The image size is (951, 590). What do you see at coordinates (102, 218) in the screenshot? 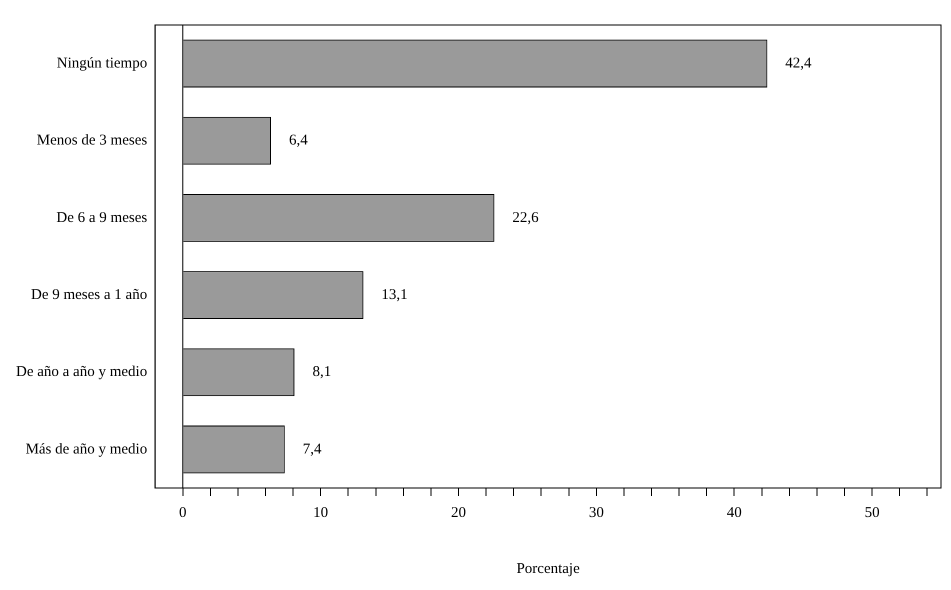
I see `y-tick-label: De 6 a 9 meses` at bounding box center [102, 218].